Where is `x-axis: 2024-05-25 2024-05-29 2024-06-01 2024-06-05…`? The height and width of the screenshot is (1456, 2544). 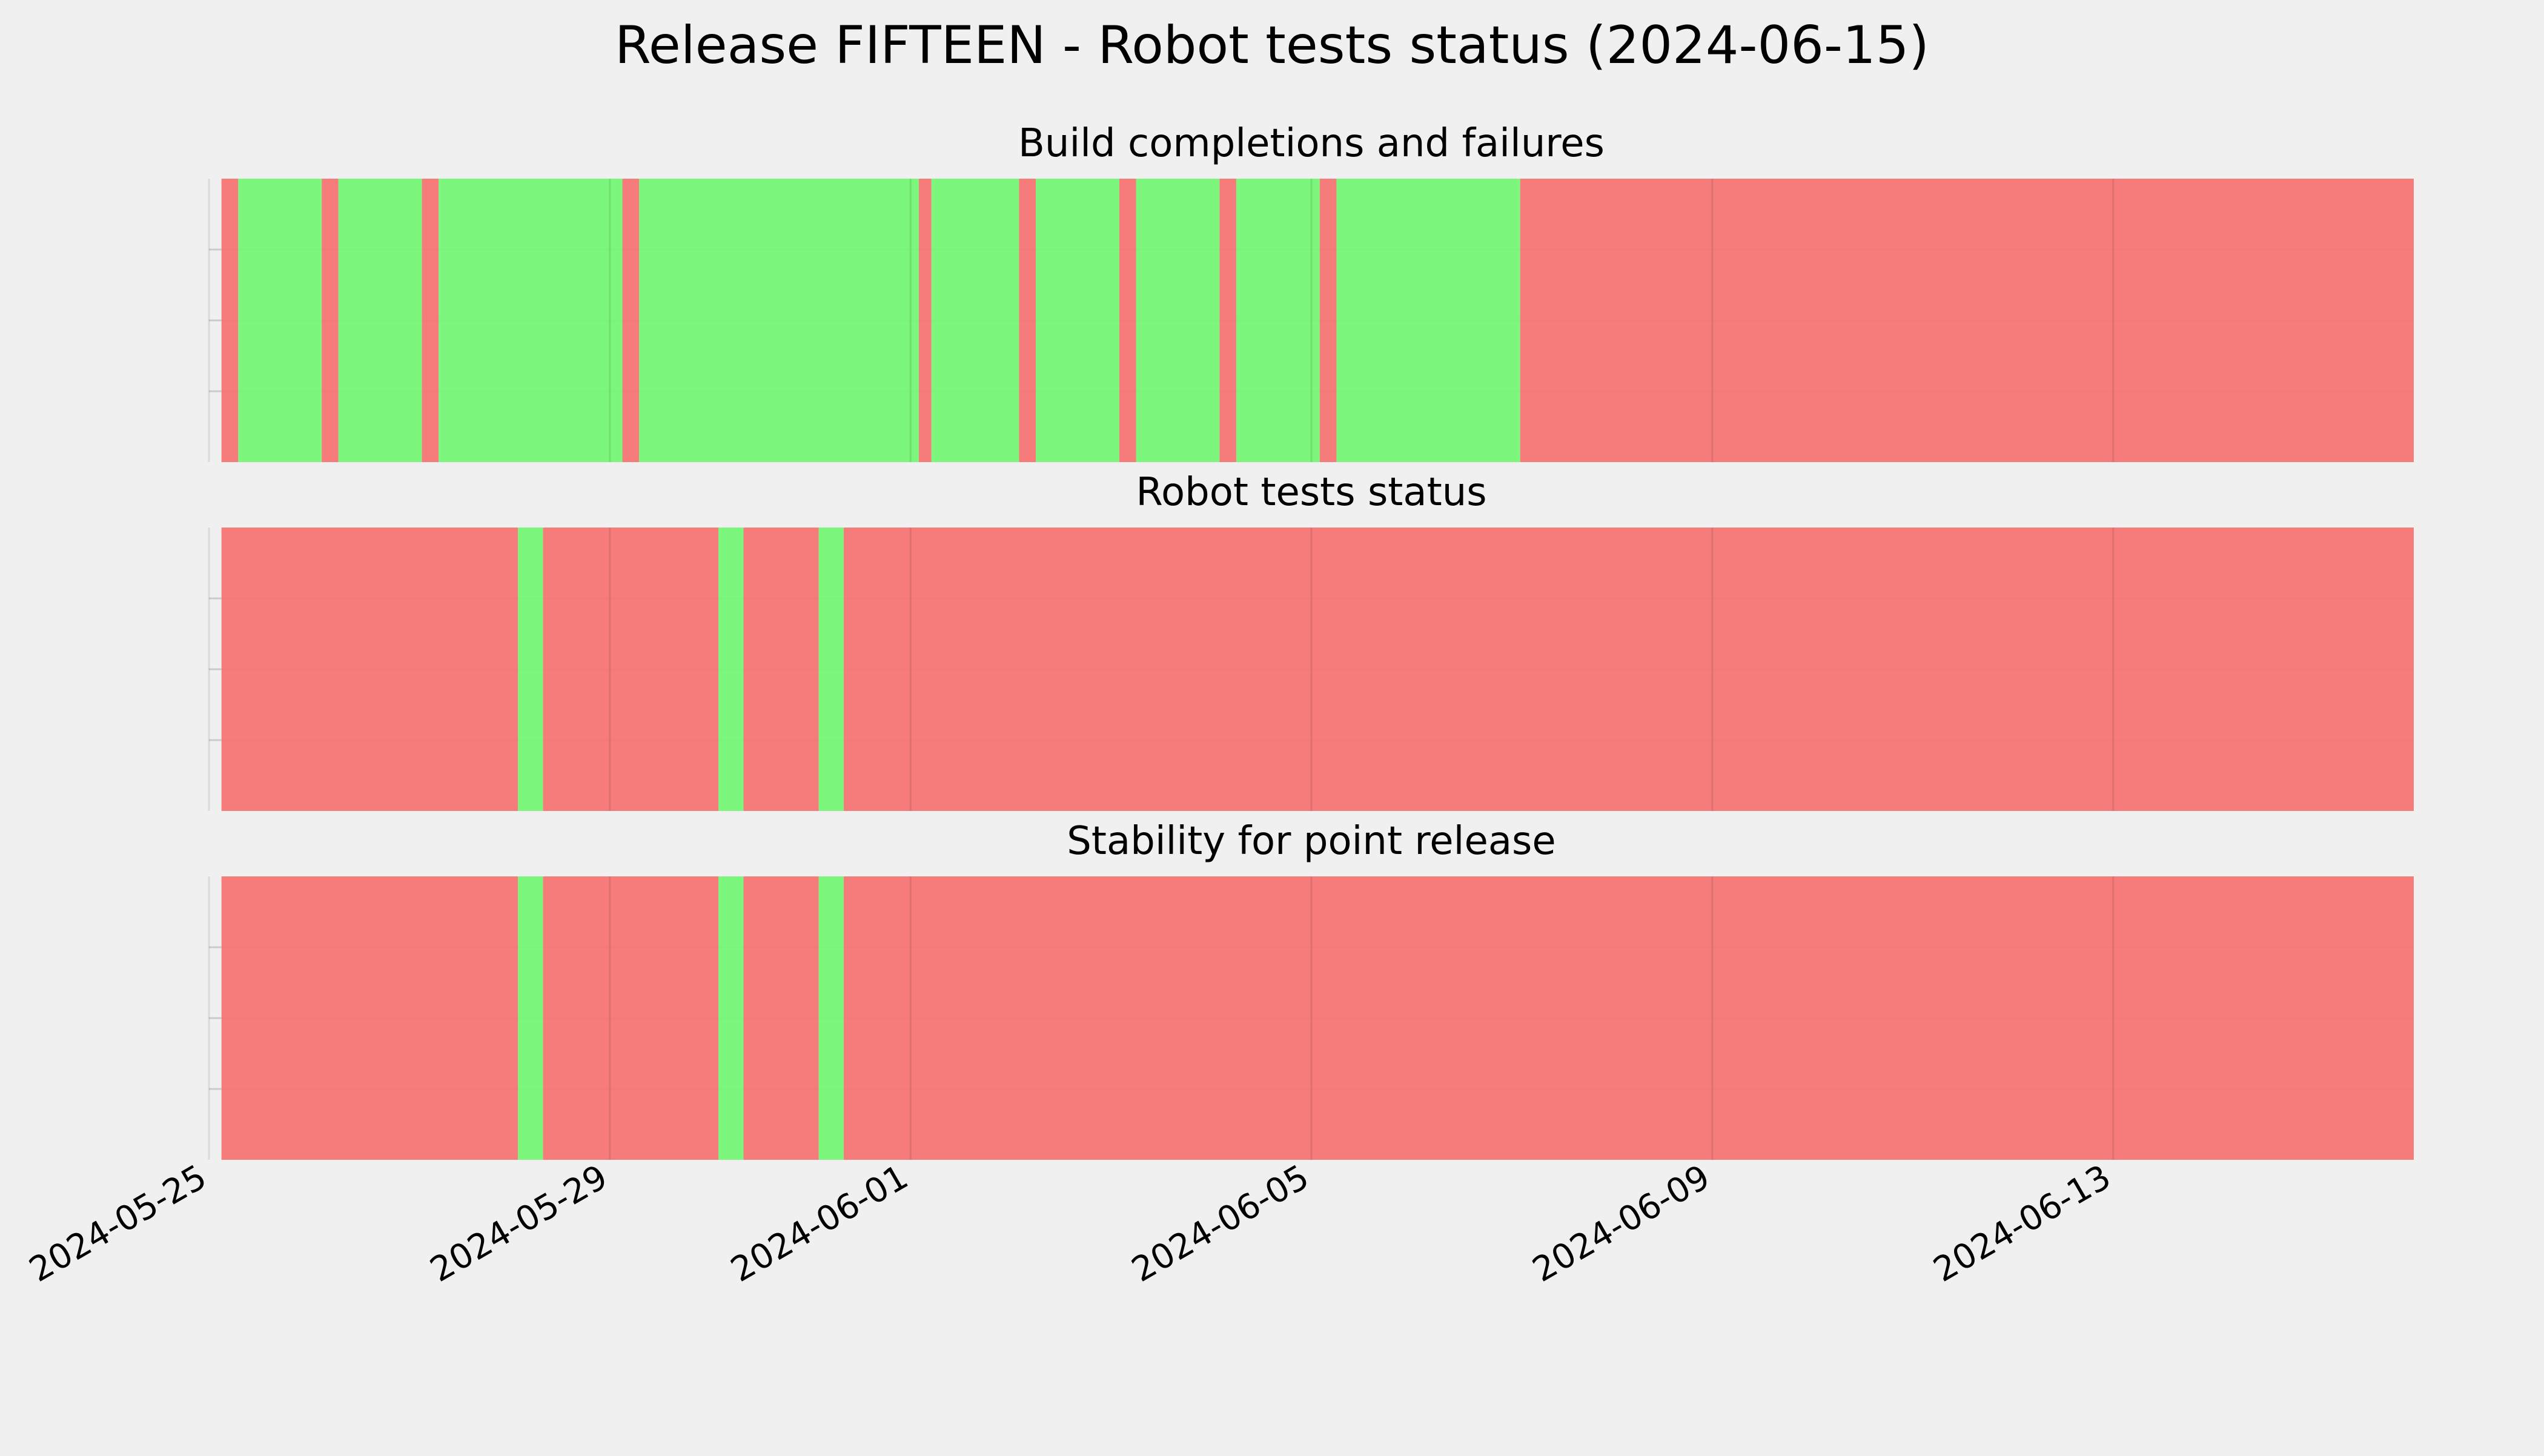 x-axis: 2024-05-25 2024-05-29 2024-06-01 2024-06-05… is located at coordinates (1070, 1223).